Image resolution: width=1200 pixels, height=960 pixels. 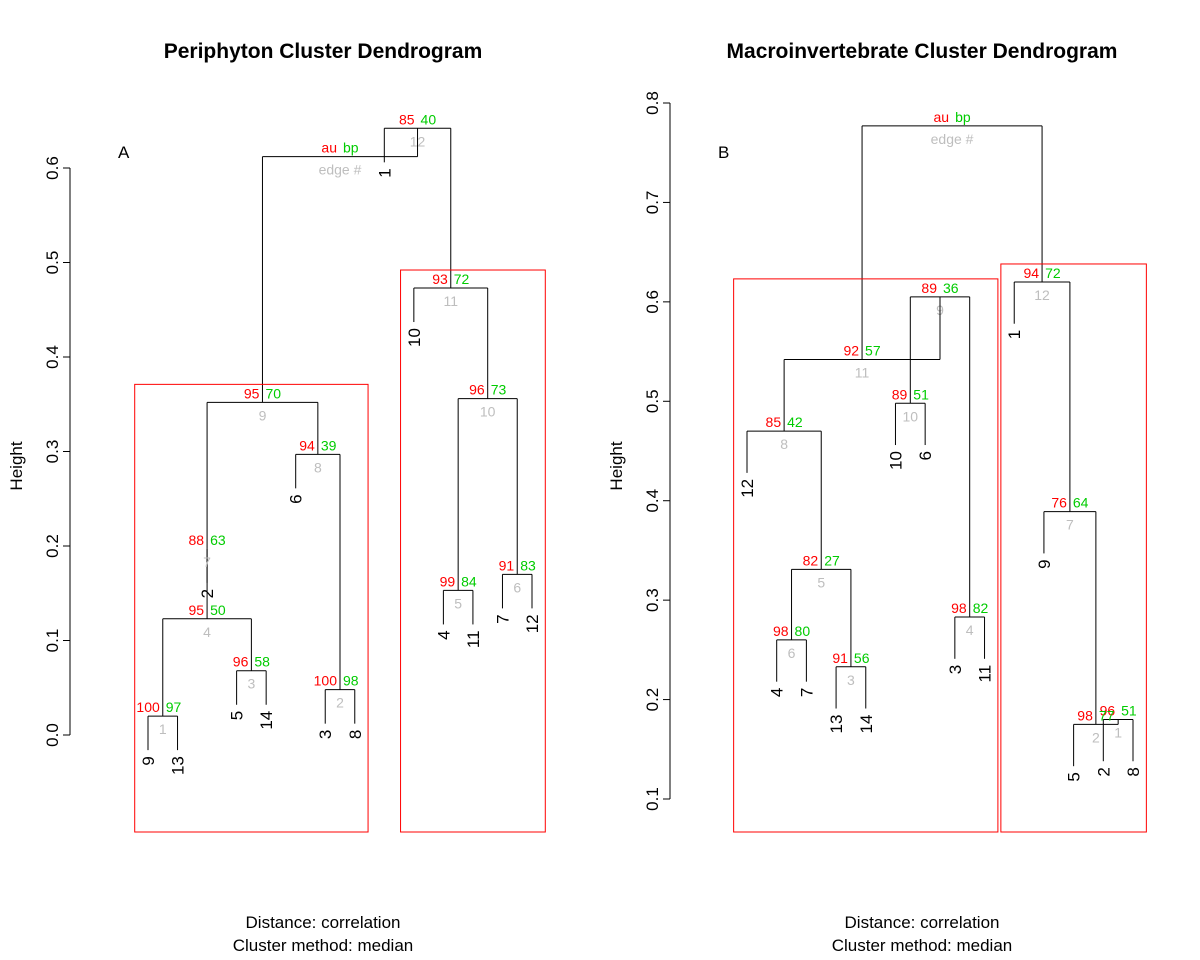 I want to click on panel-a-y-tick-label: 0.3, so click(x=52, y=452).